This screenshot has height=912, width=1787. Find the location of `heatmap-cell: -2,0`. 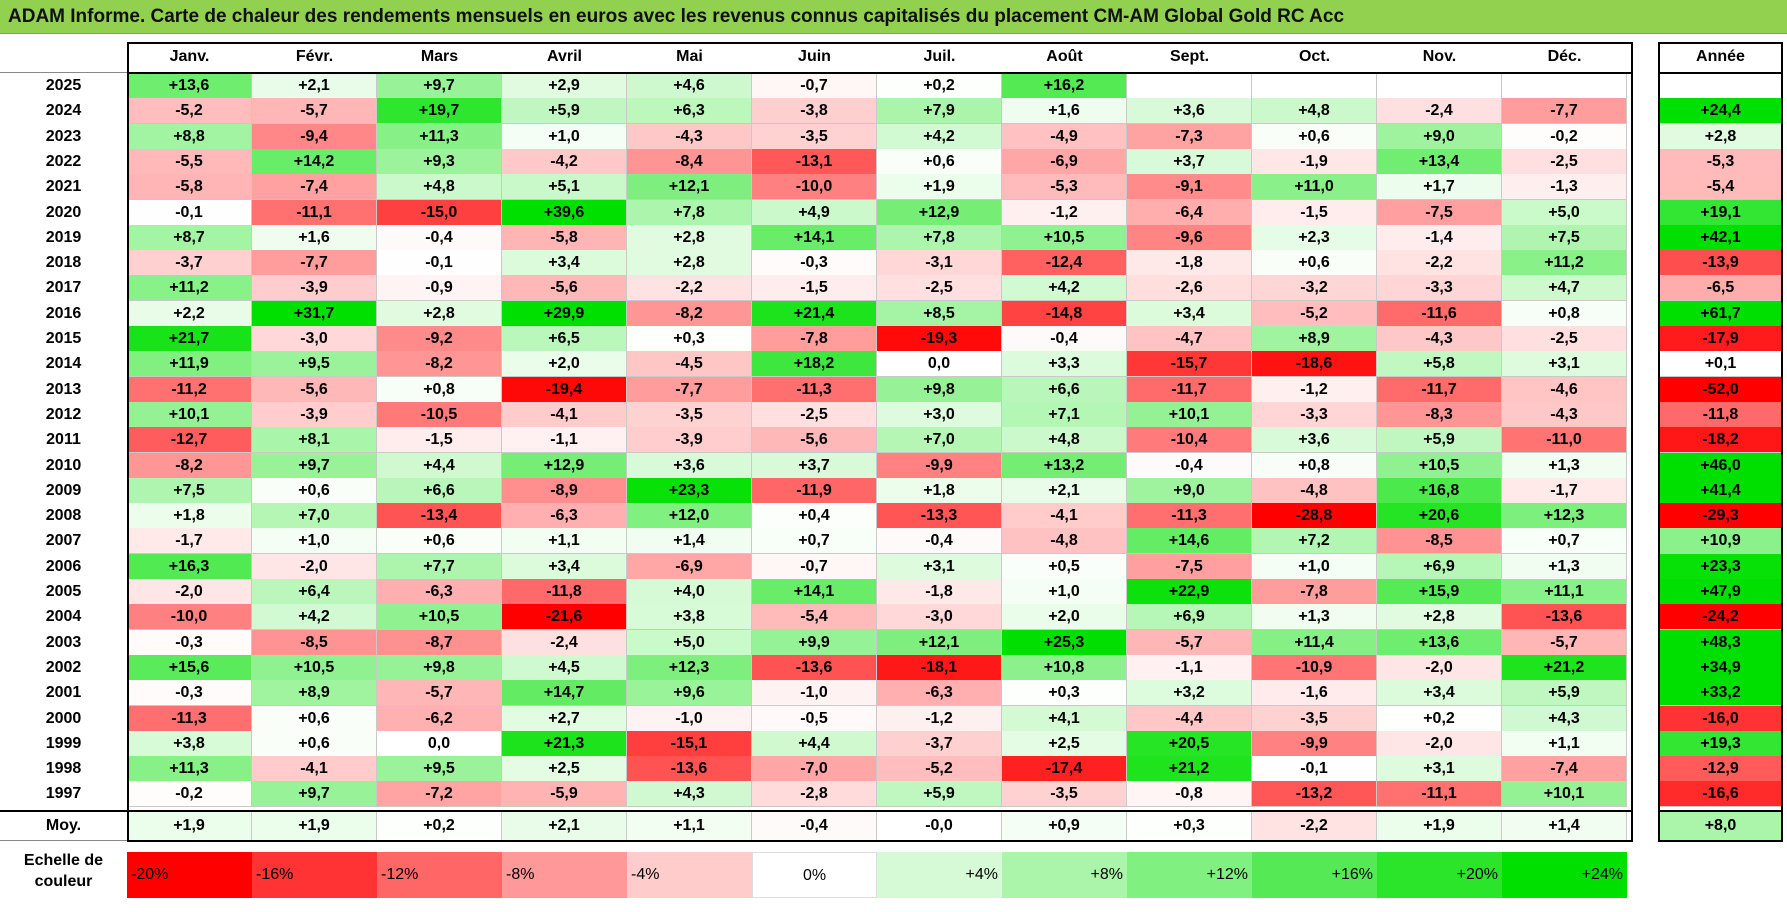

heatmap-cell: -2,0 is located at coordinates (1439, 743).